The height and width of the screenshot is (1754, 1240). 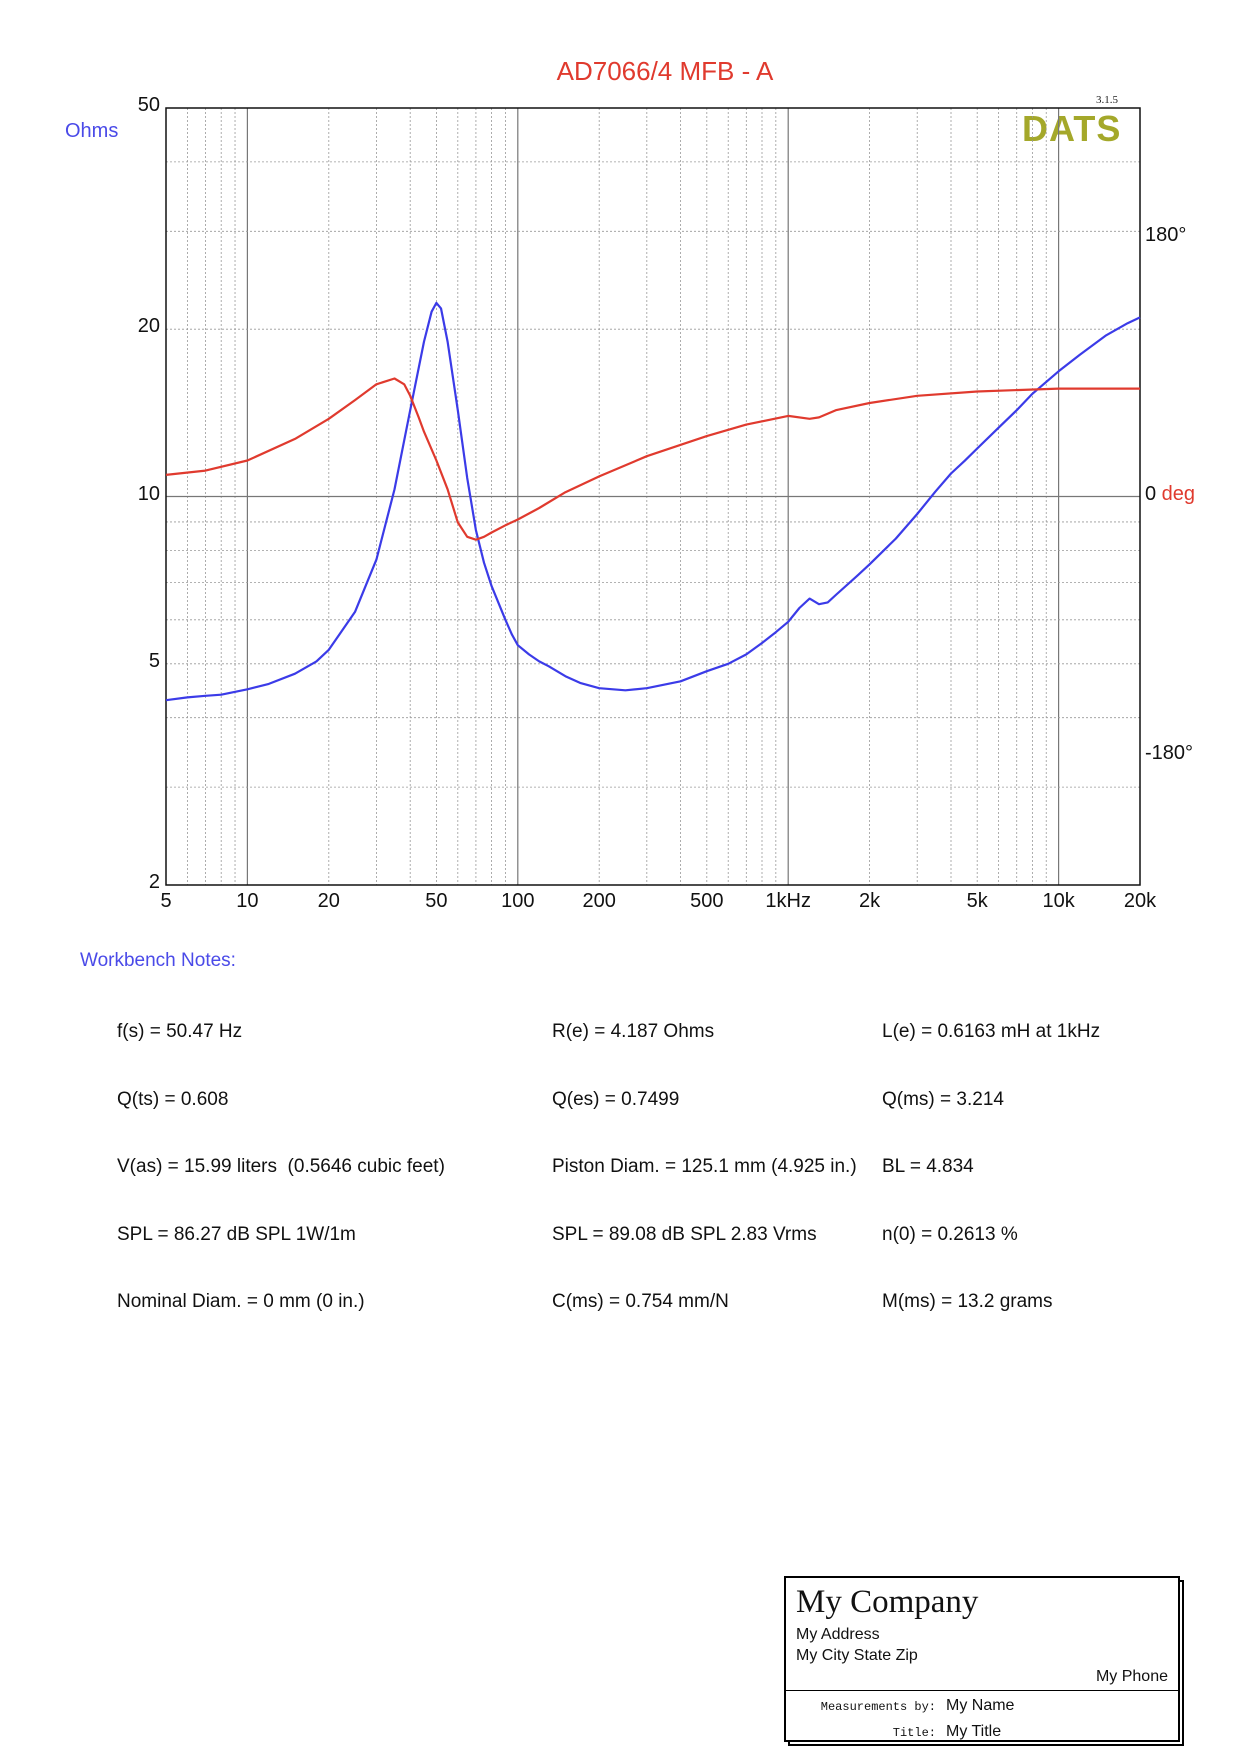 What do you see at coordinates (1166, 234) in the screenshot?
I see `phase-tick-label: 180°` at bounding box center [1166, 234].